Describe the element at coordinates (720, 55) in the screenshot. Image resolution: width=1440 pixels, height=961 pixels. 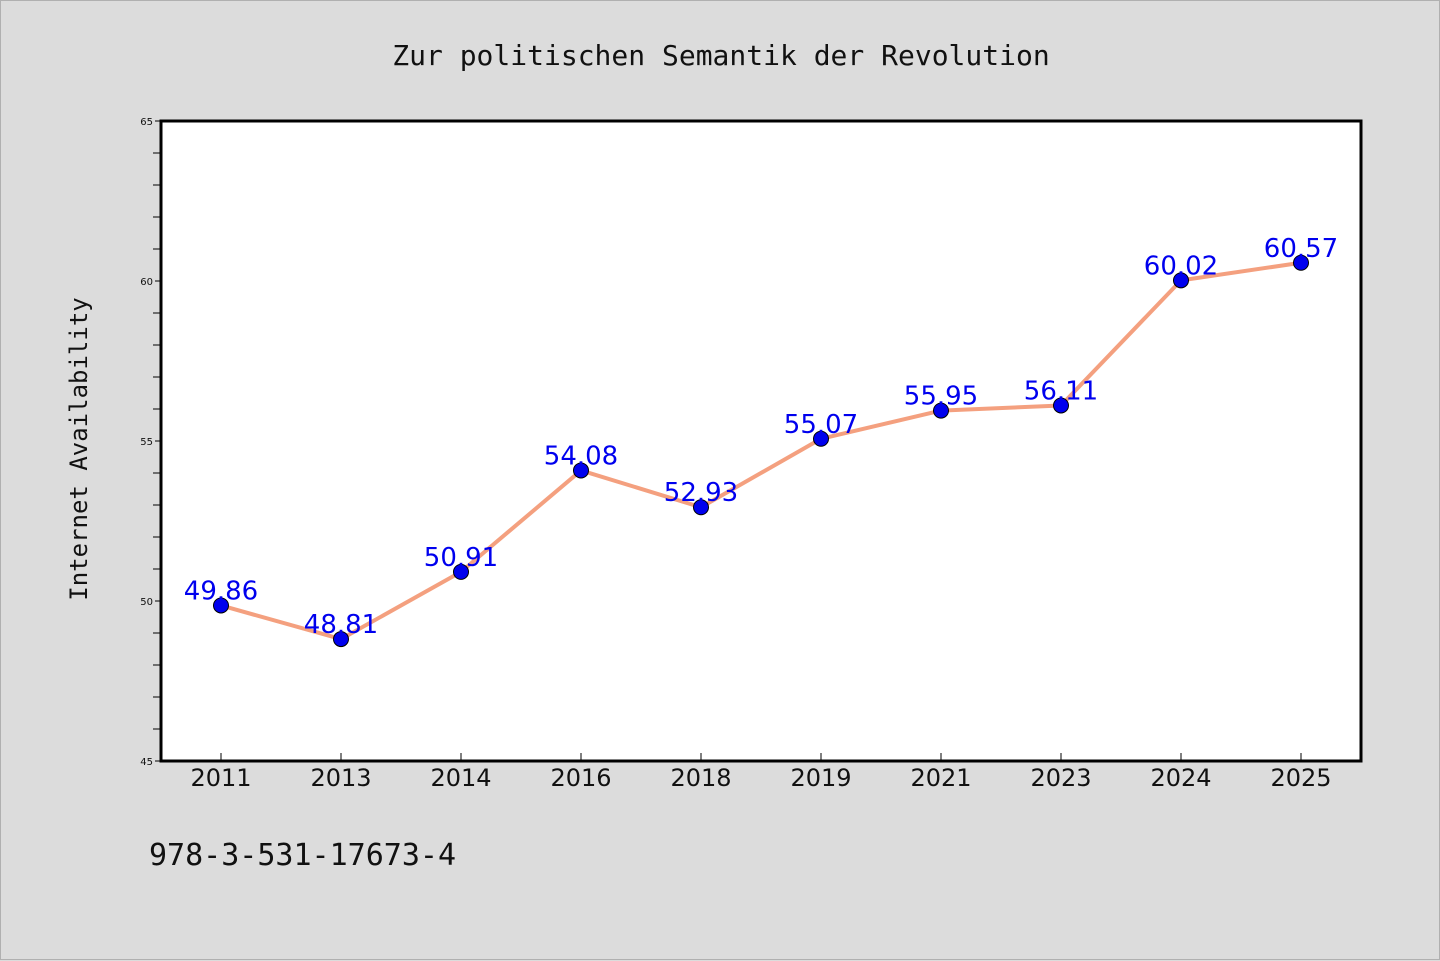
I see `chart-title: Zur politischen Semantik der Revolution` at that location.